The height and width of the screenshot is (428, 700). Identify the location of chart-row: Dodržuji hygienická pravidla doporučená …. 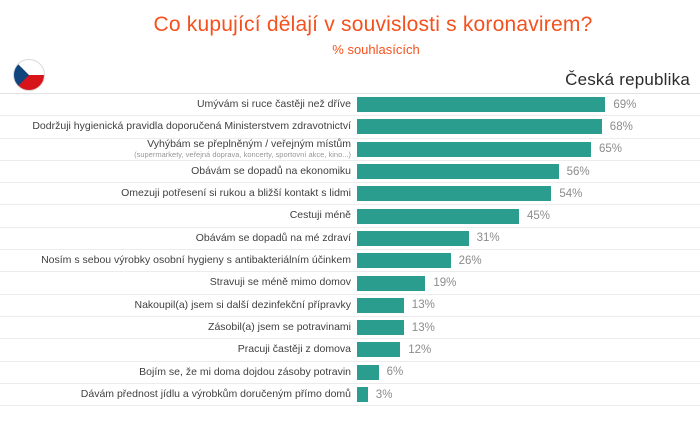
(350, 127).